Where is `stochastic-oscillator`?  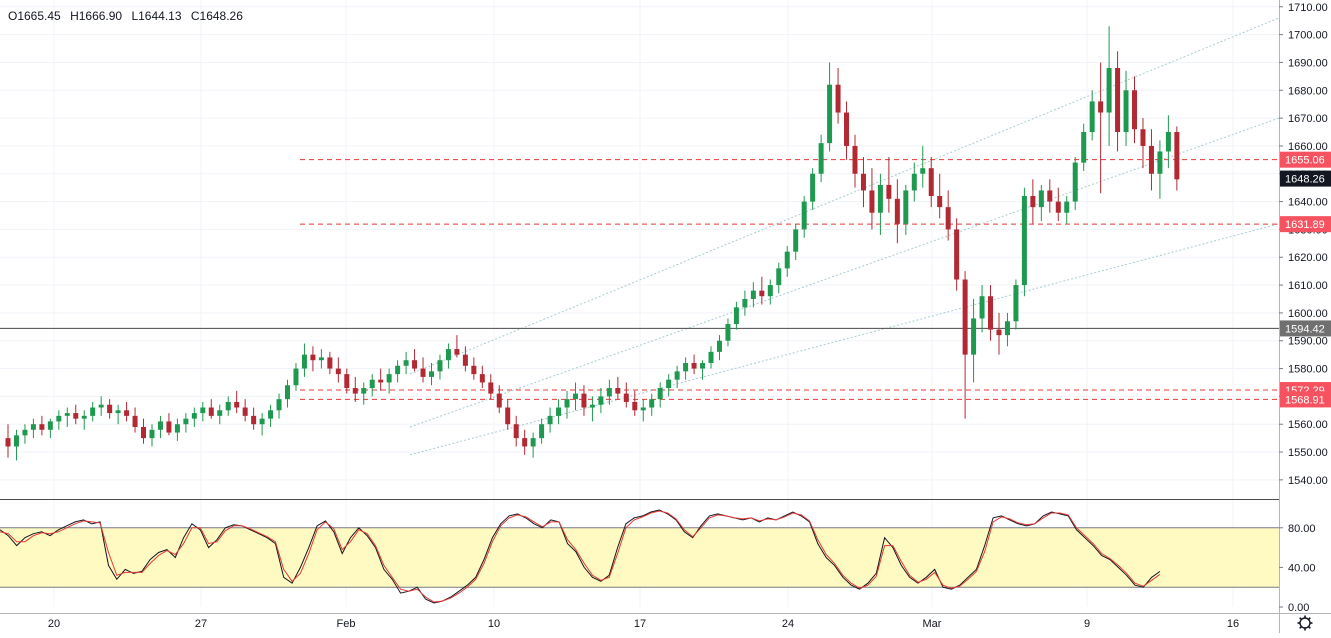
stochastic-oscillator is located at coordinates (580, 556).